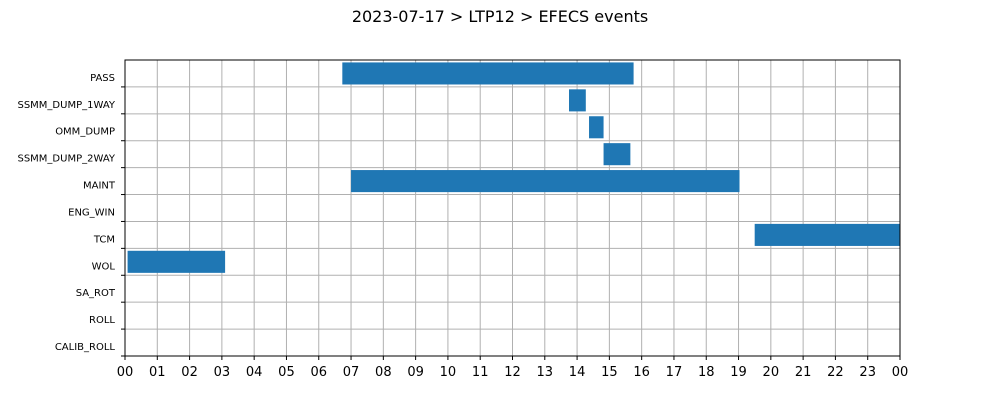  What do you see at coordinates (351, 372) in the screenshot?
I see `x-tick-label: 07` at bounding box center [351, 372].